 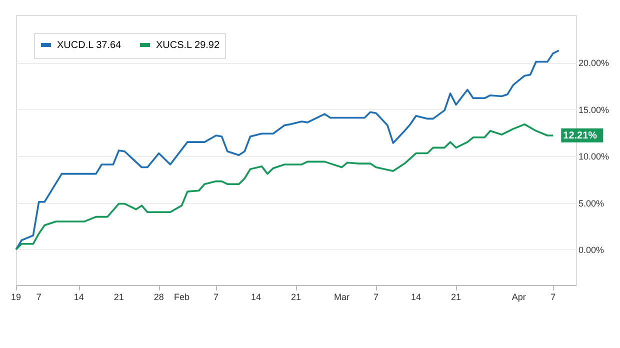 I want to click on legend-label: XUCS.L 29.92, so click(x=188, y=45).